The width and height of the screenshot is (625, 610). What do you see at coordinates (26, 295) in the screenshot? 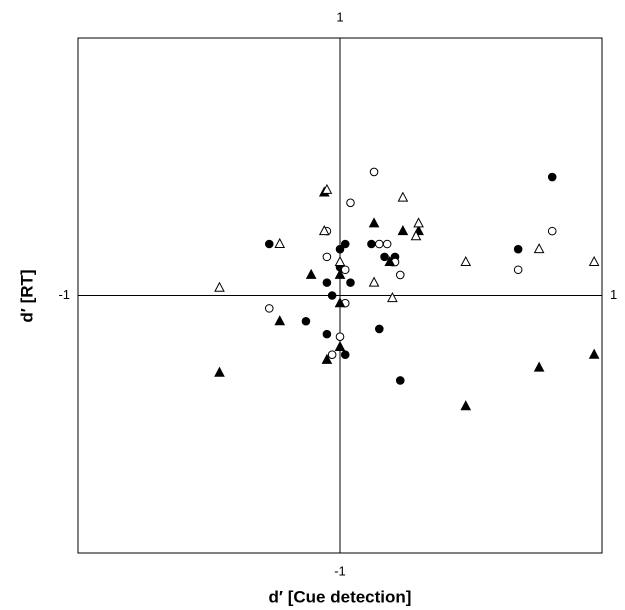
I see `y-axis-title: d′ [RT]` at bounding box center [26, 295].